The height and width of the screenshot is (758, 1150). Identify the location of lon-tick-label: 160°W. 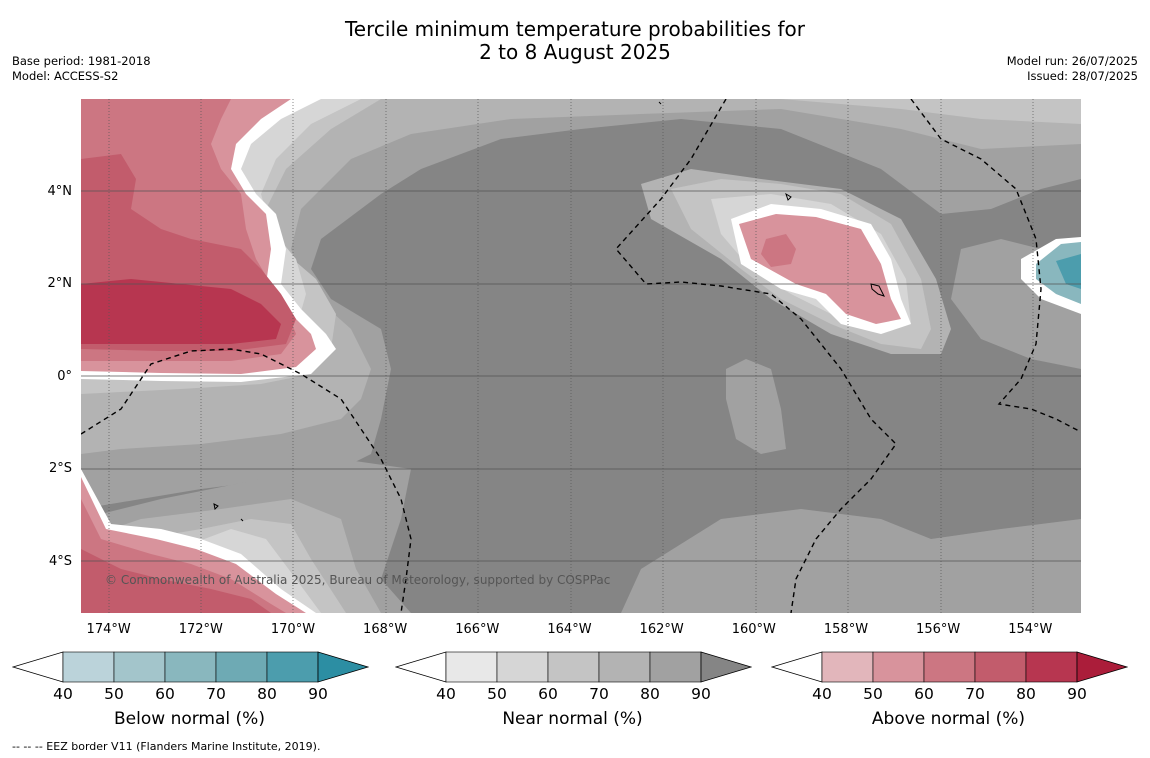
(753, 629).